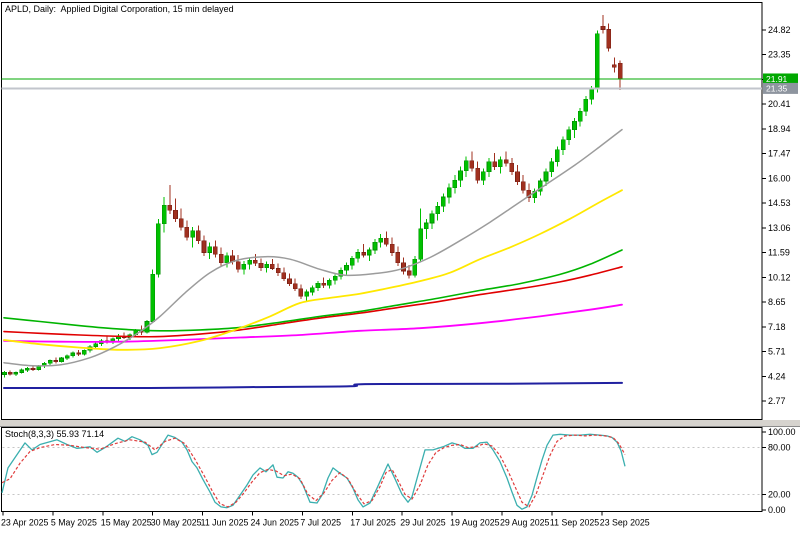 The image size is (800, 533). I want to click on time-tick-label: 23 Apr 2025, so click(25, 523).